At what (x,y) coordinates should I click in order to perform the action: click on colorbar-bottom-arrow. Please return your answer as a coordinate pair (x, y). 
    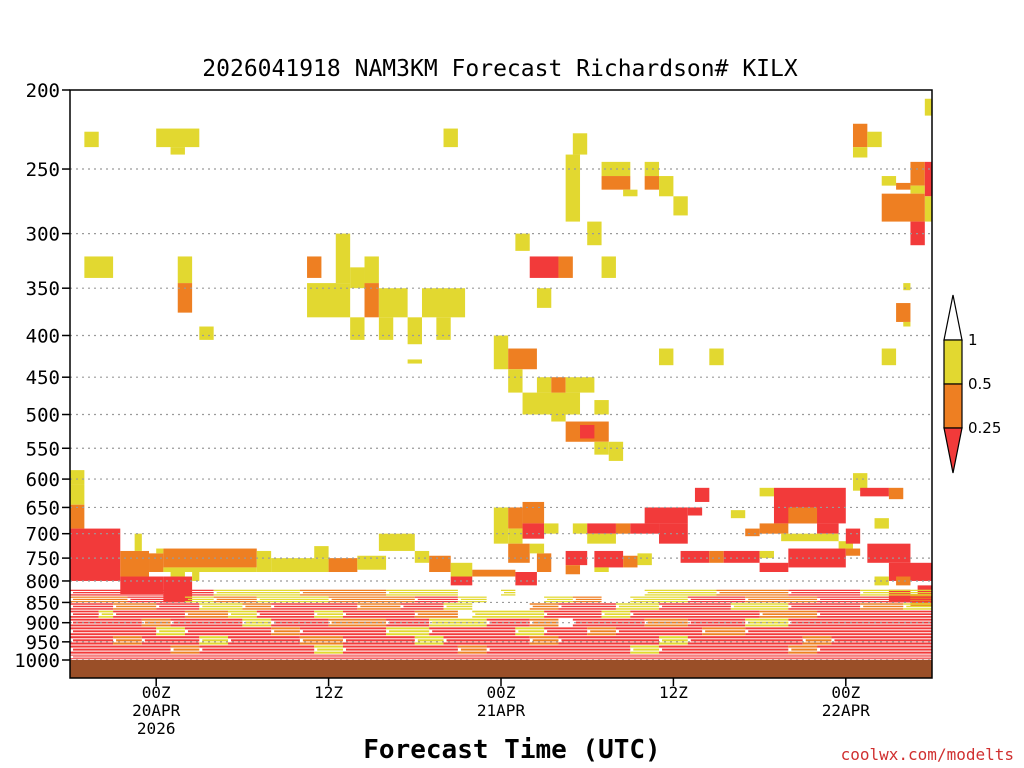
    Looking at the image, I should click on (953, 450).